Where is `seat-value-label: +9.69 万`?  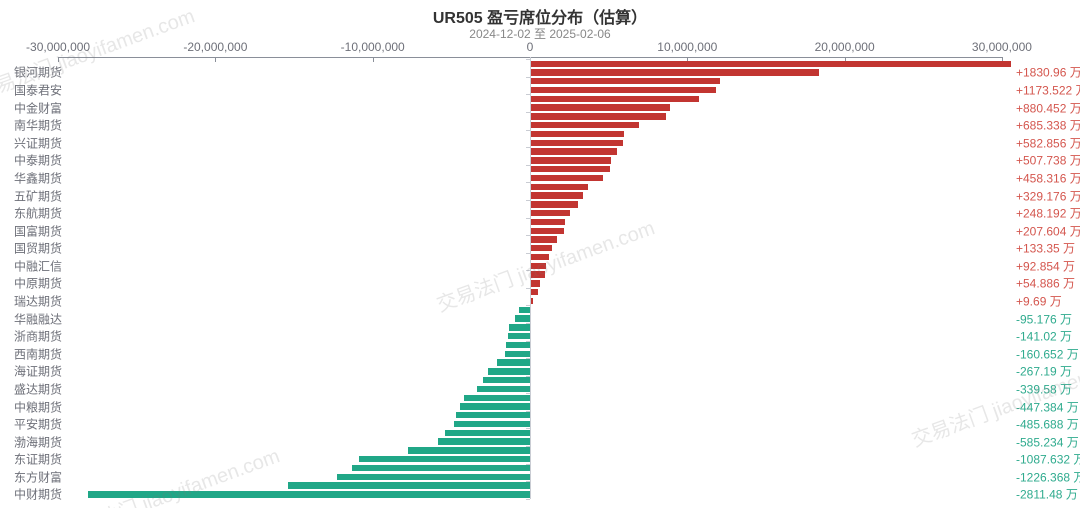
seat-value-label: +9.69 万 is located at coordinates (1039, 301).